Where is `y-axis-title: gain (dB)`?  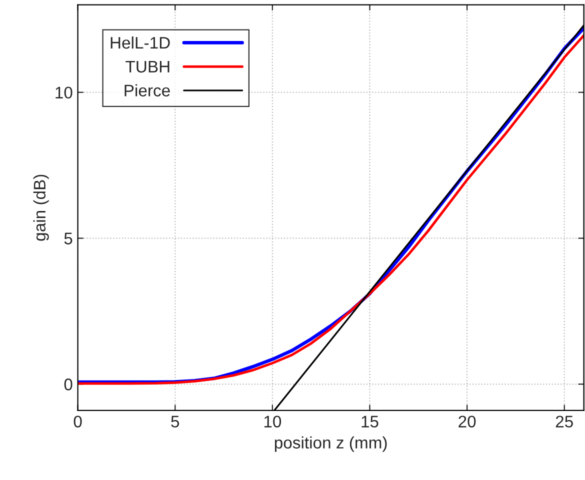 y-axis-title: gain (dB) is located at coordinates (41, 207).